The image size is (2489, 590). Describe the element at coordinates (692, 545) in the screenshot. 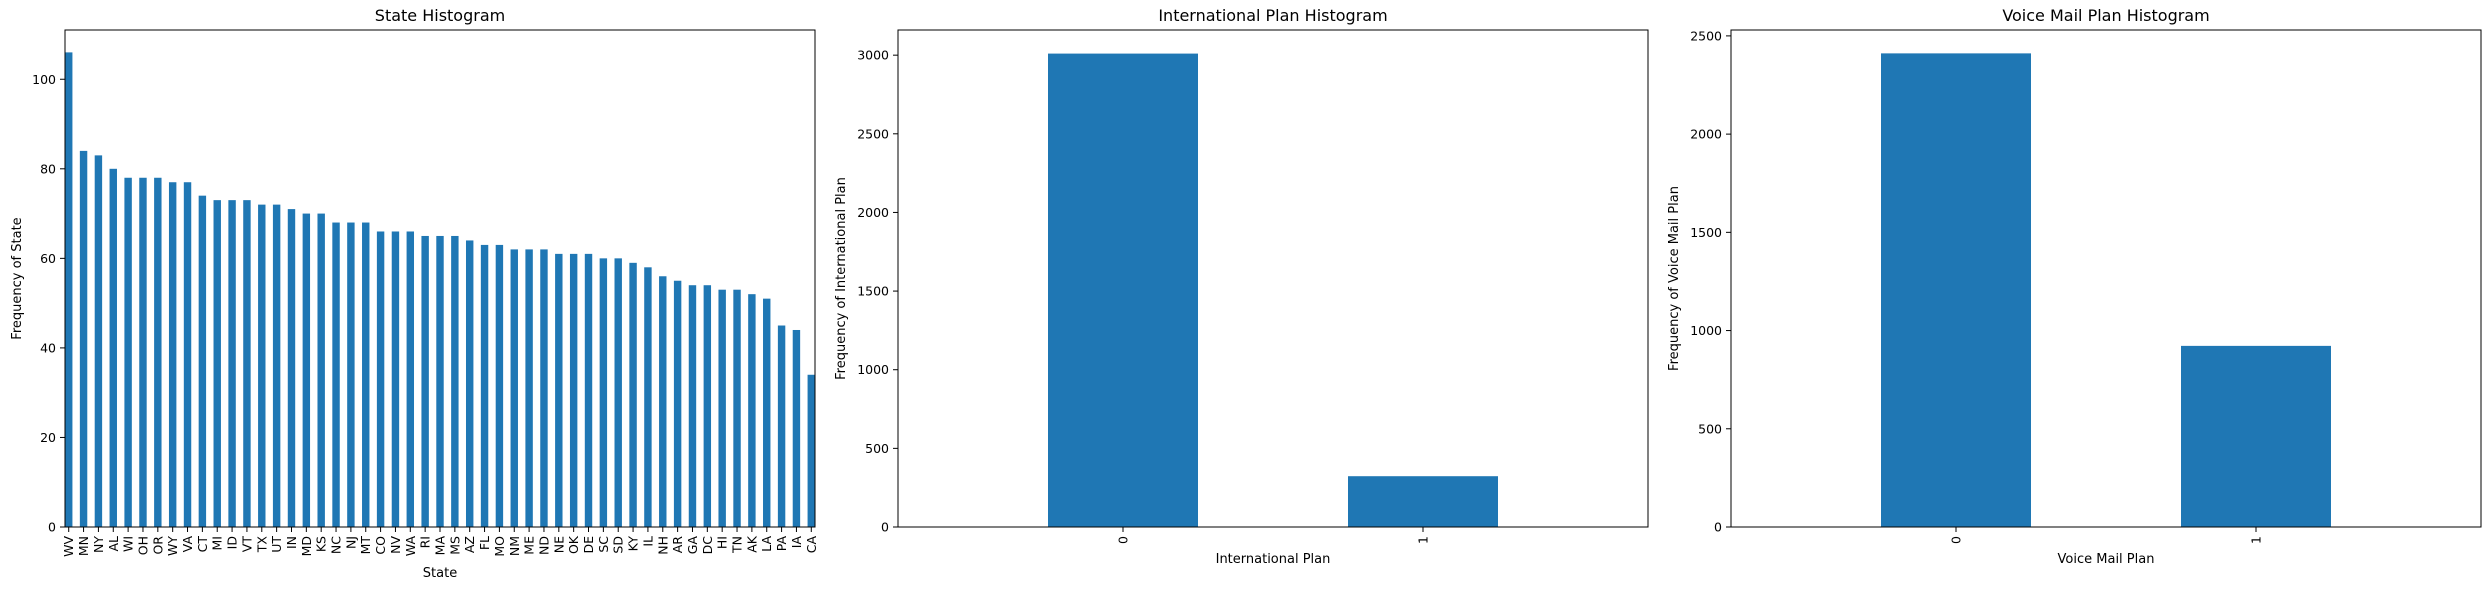

I see `x-tick-label-GA: GA` at that location.